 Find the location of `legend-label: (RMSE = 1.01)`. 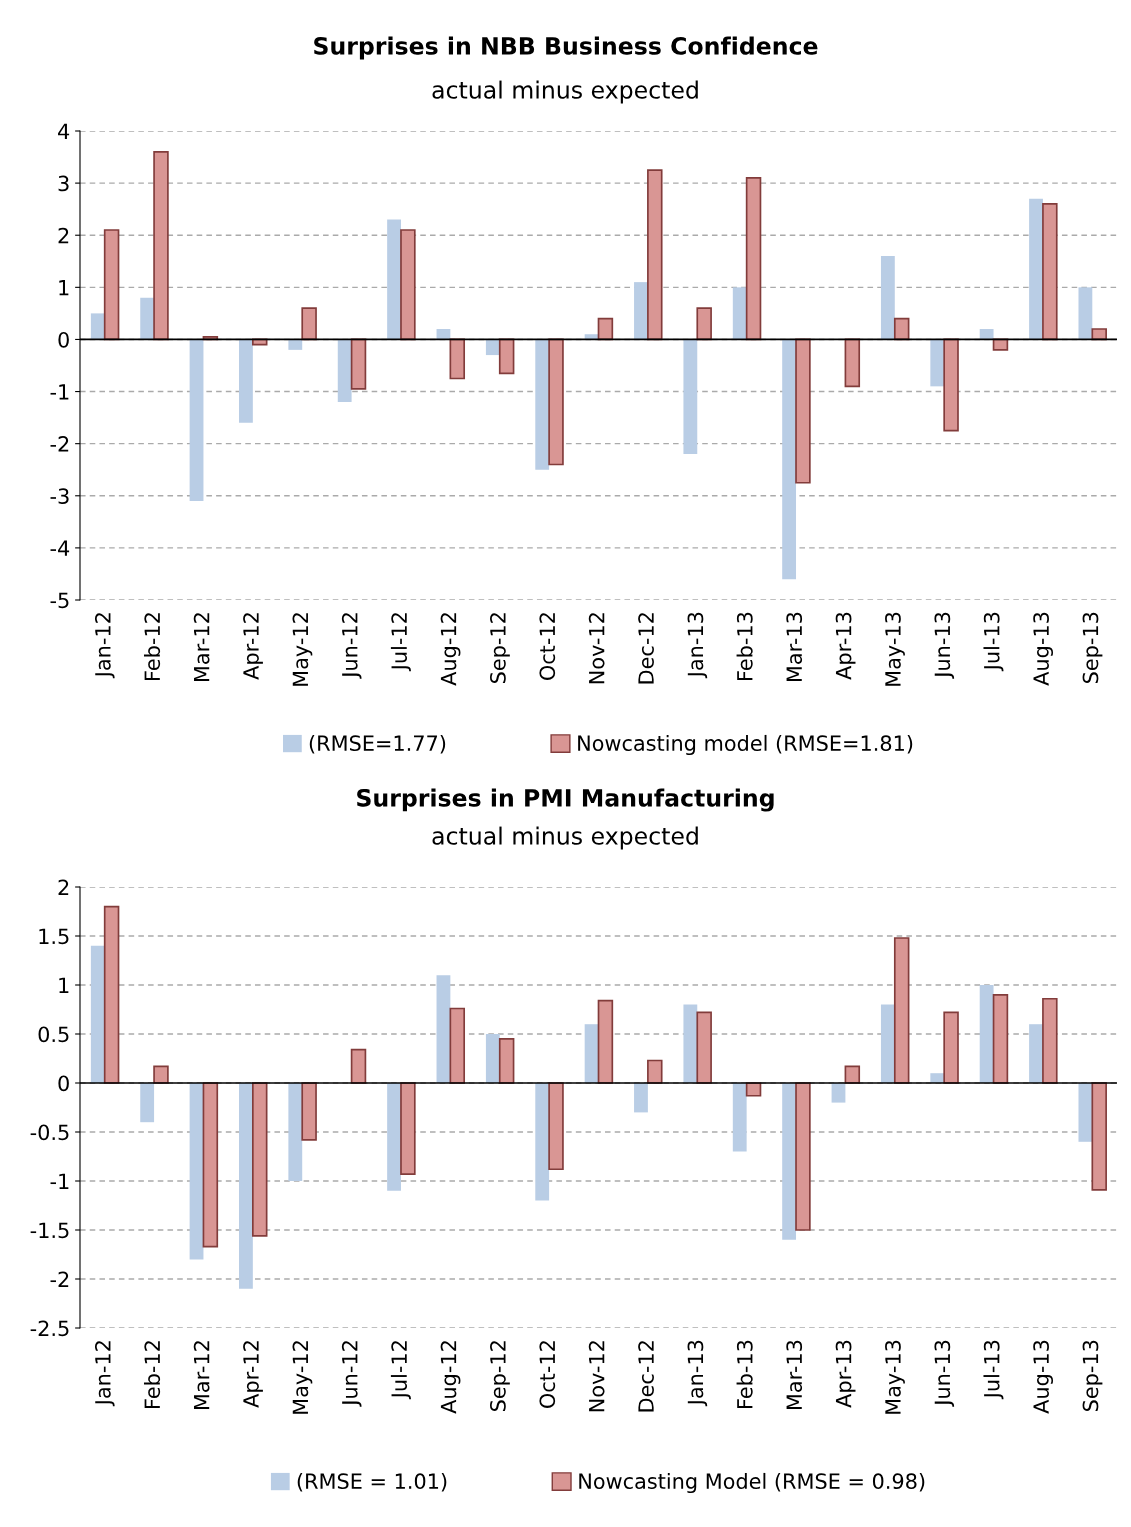

legend-label: (RMSE = 1.01) is located at coordinates (372, 1482).